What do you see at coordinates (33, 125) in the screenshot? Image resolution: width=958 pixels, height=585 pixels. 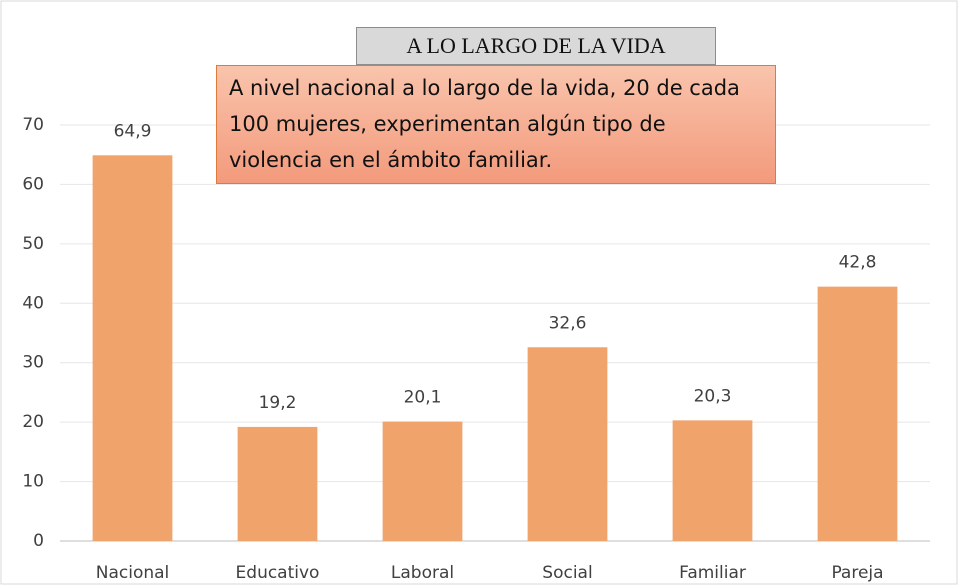 I see `y-tick-label: 70` at bounding box center [33, 125].